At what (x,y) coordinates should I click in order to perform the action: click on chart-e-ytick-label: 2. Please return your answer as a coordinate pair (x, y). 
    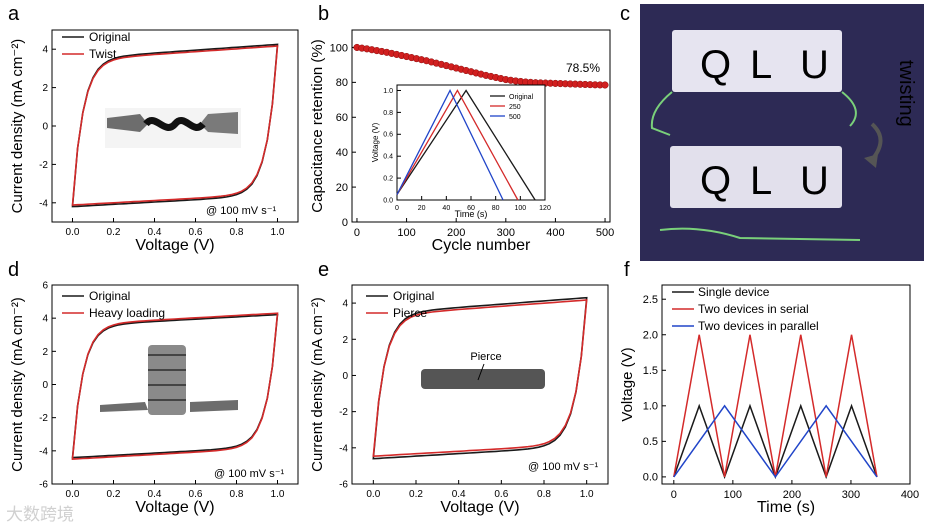
    Looking at the image, I should click on (345, 340).